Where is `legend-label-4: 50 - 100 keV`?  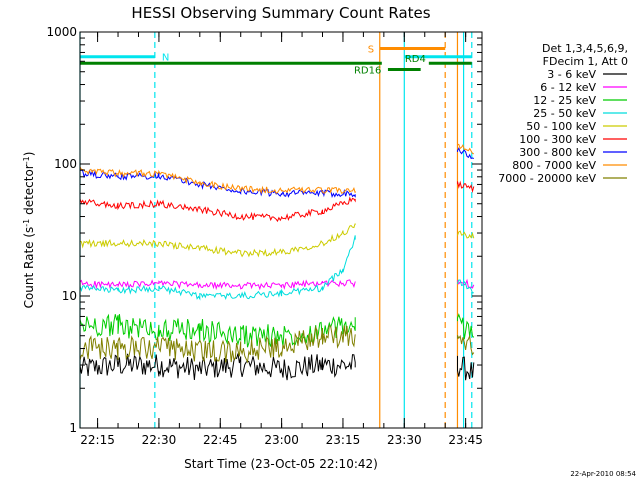 legend-label-4: 50 - 100 keV is located at coordinates (561, 126).